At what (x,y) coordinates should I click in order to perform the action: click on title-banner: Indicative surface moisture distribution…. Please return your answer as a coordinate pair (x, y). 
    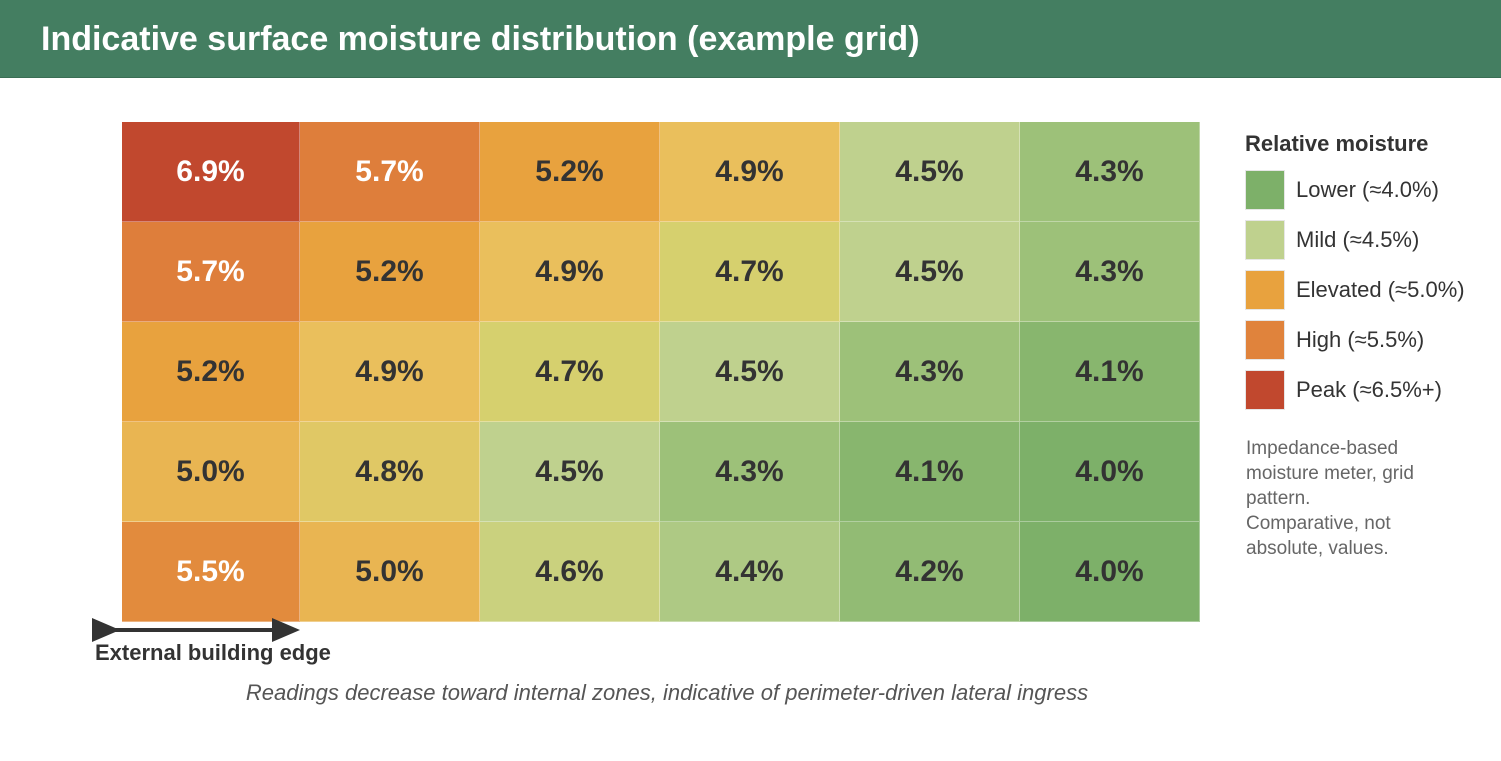
    Looking at the image, I should click on (750, 39).